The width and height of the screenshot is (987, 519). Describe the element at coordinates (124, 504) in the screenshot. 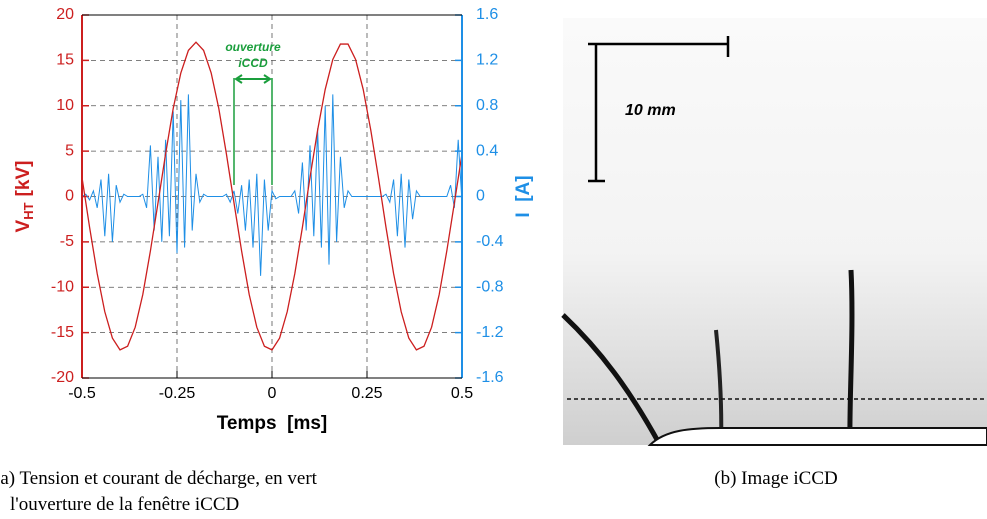

I see `caption: l'ouverture de la fenêtre iCCD` at that location.